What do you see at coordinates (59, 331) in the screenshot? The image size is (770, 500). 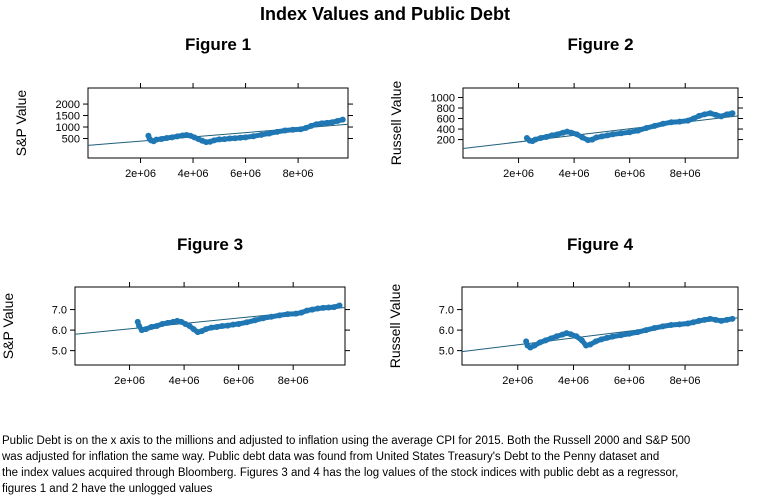 I see `y-tick-label: 6.0` at bounding box center [59, 331].